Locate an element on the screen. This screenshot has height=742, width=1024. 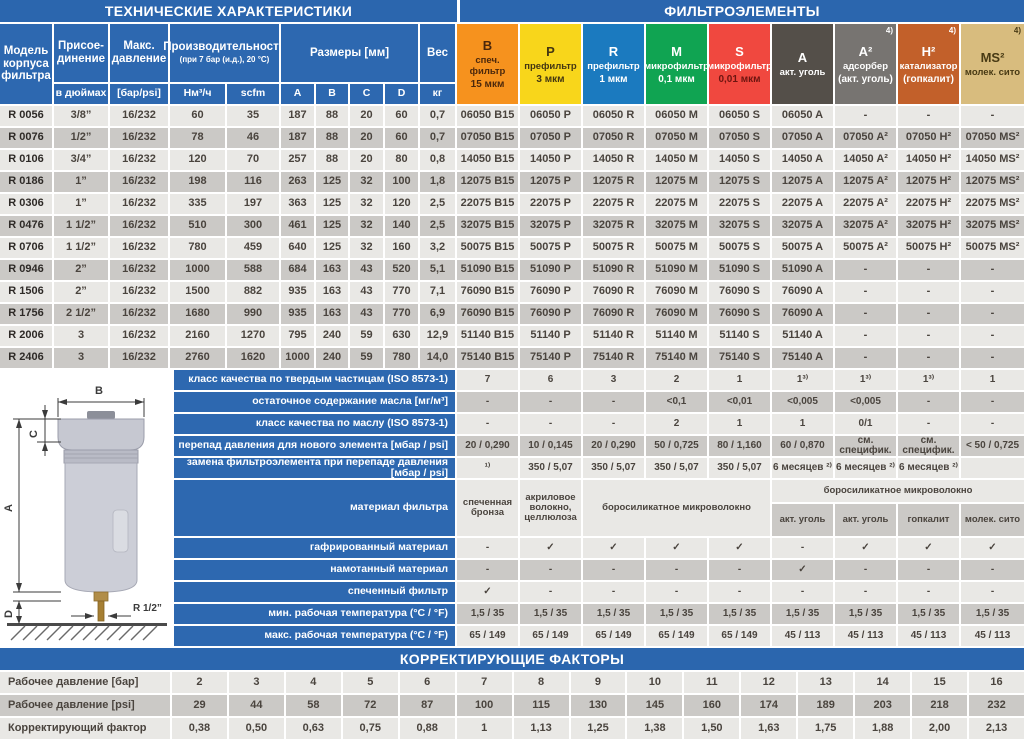
tech-value-cell: 3/4” is located at coordinates (81, 160).